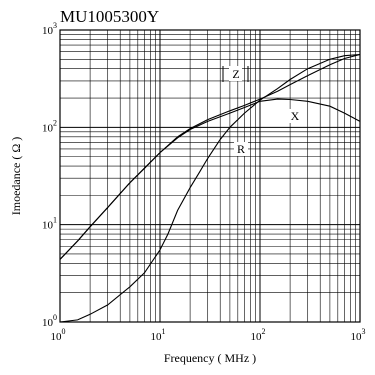 Image resolution: width=375 pixels, height=375 pixels. I want to click on y-axis-label: Imoedance ( Ω ), so click(16, 176).